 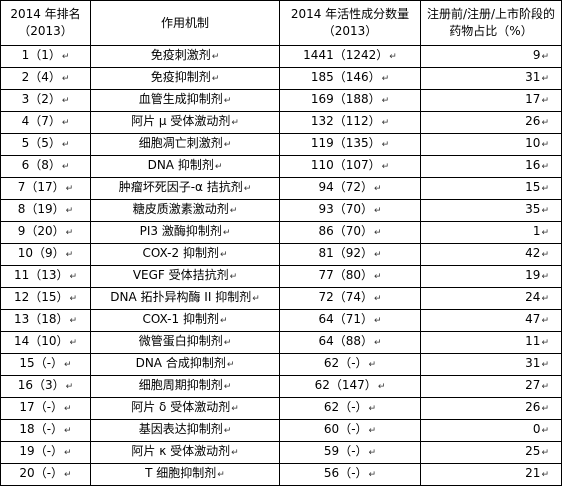 I want to click on table-row: 17（-）↵ 阿片 δ 受体激动剂↵ 62（-）↵ 26↵, so click(x=281, y=408).